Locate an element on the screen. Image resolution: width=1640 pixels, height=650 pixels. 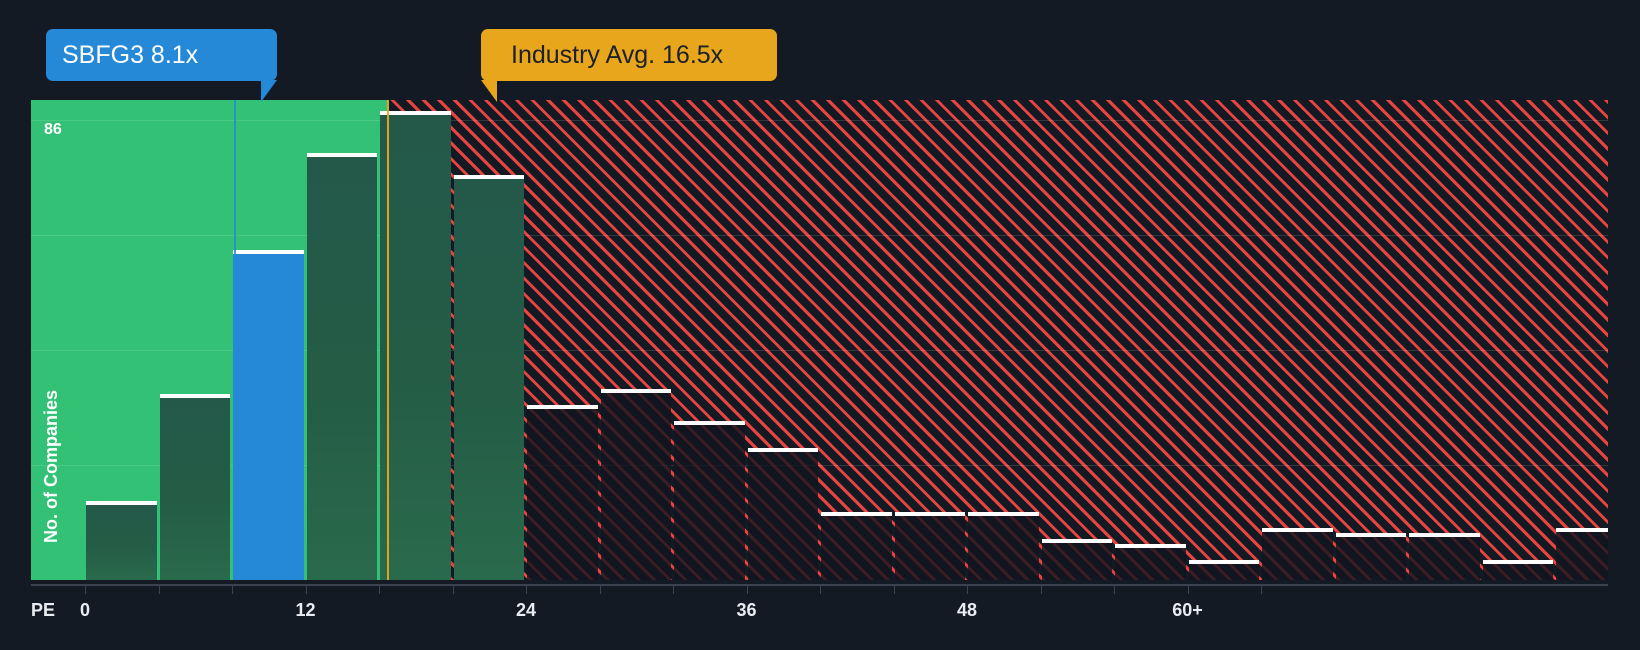
x-tick-label-0: 0 is located at coordinates (85, 610).